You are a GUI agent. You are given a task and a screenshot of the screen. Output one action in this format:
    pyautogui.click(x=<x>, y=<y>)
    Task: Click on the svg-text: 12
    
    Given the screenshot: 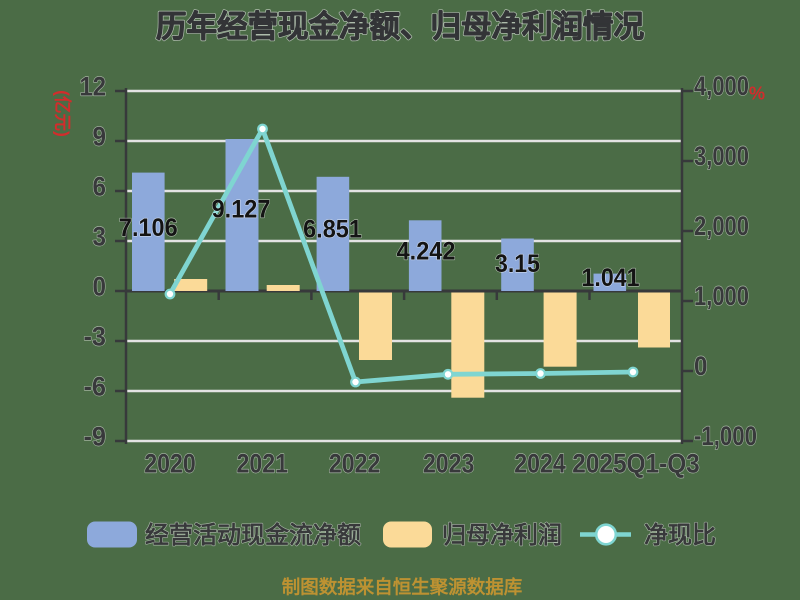 What is the action you would take?
    pyautogui.click(x=93, y=87)
    